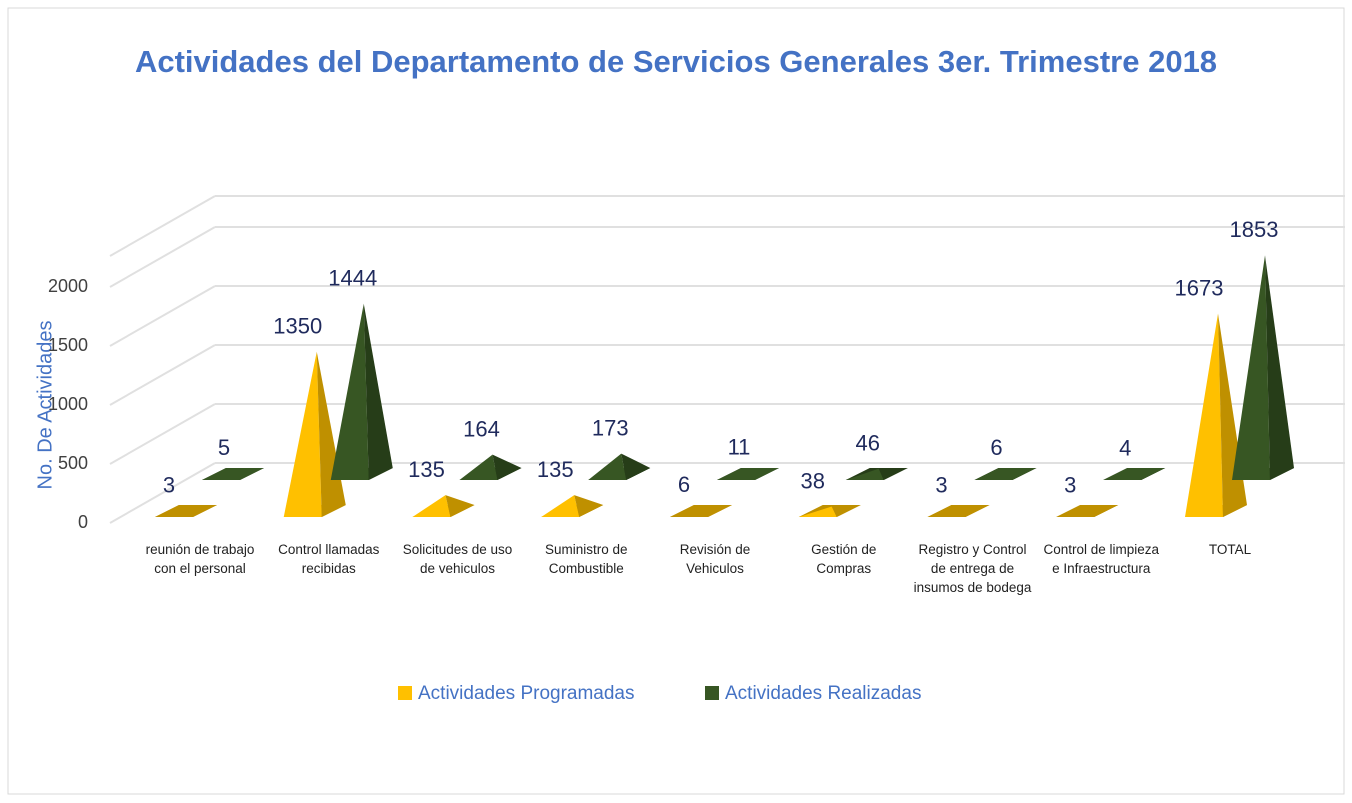  I want to click on value-label: 1673, so click(1199, 287).